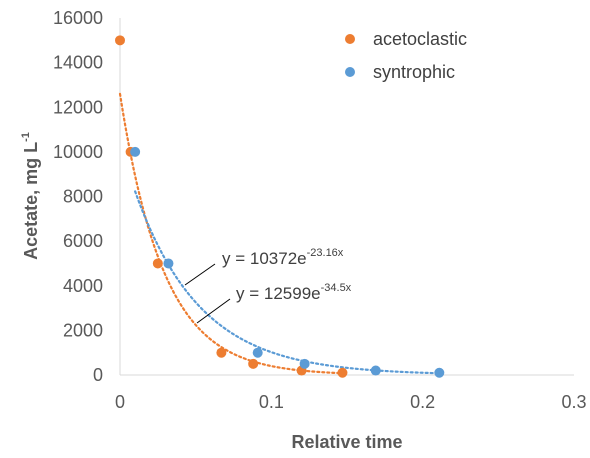 This screenshot has width=590, height=458. What do you see at coordinates (83, 241) in the screenshot?
I see `y-tick-label: 6000` at bounding box center [83, 241].